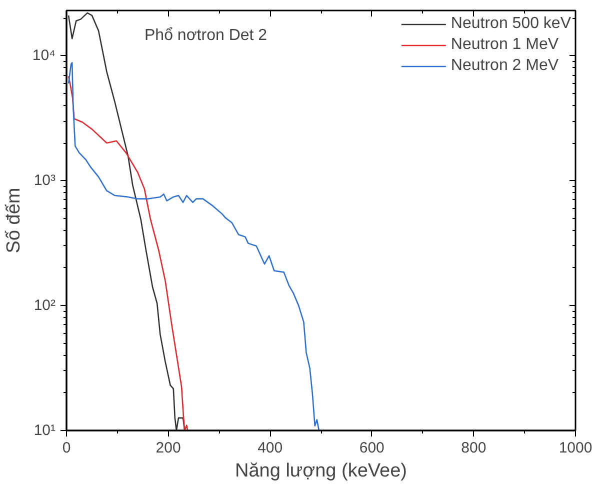 This screenshot has height=485, width=600. I want to click on y-tick-label: 10², so click(45, 305).